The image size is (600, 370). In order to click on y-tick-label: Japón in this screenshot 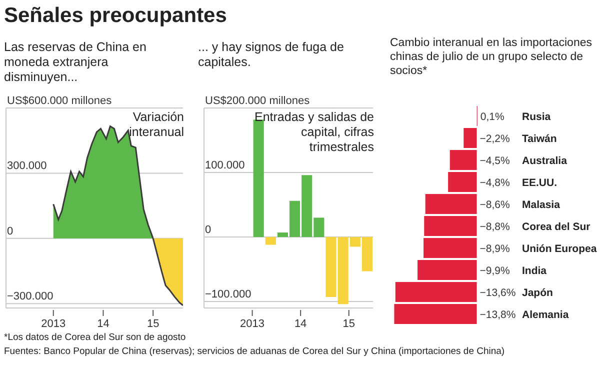, I will do `click(537, 293)`.